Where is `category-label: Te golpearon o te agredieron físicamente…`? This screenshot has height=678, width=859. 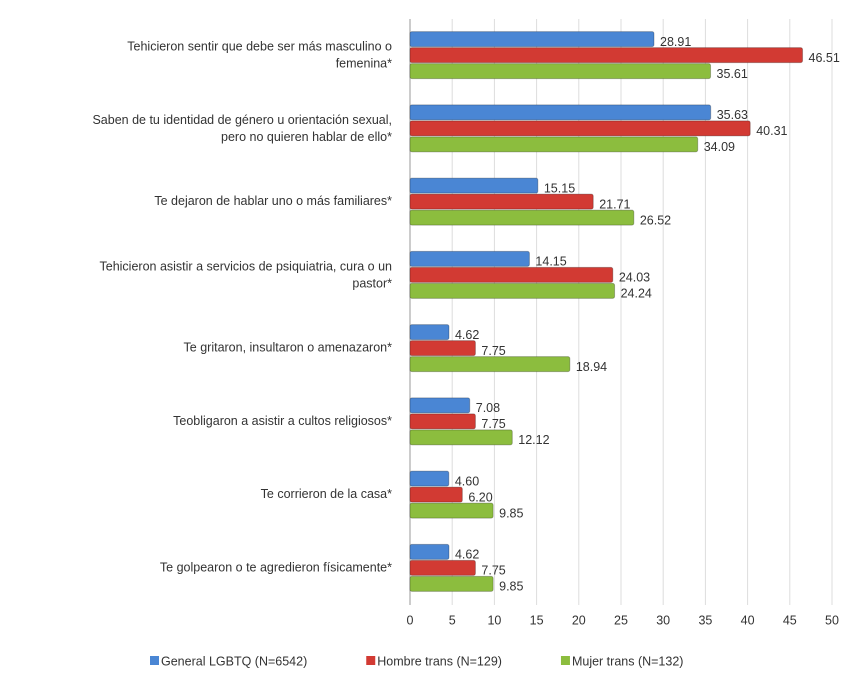 category-label: Te golpearon o te agredieron físicamente… is located at coordinates (276, 568).